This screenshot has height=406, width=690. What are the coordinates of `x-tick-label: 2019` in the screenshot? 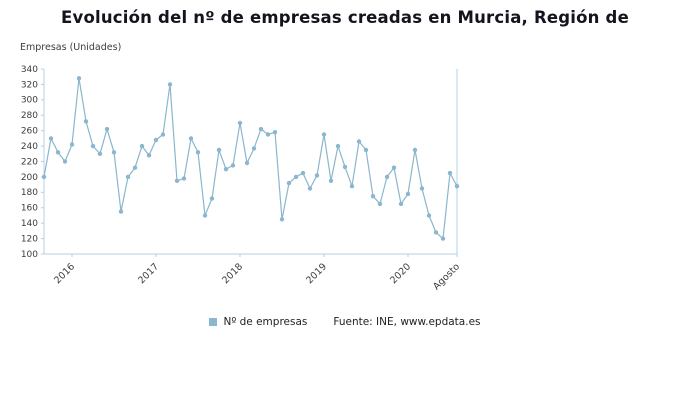 It's located at (316, 273).